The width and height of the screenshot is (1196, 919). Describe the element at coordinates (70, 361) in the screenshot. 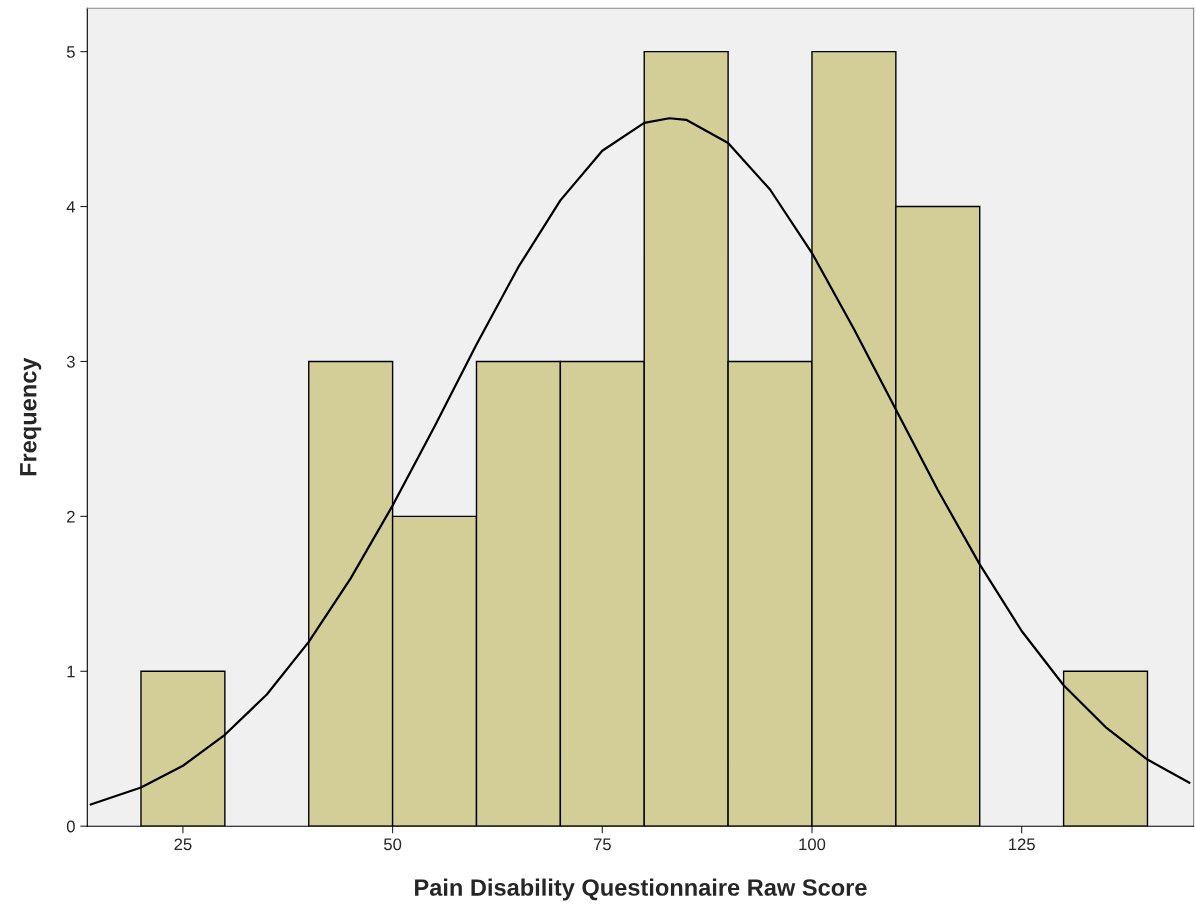

I see `y-tick-label: 3` at that location.